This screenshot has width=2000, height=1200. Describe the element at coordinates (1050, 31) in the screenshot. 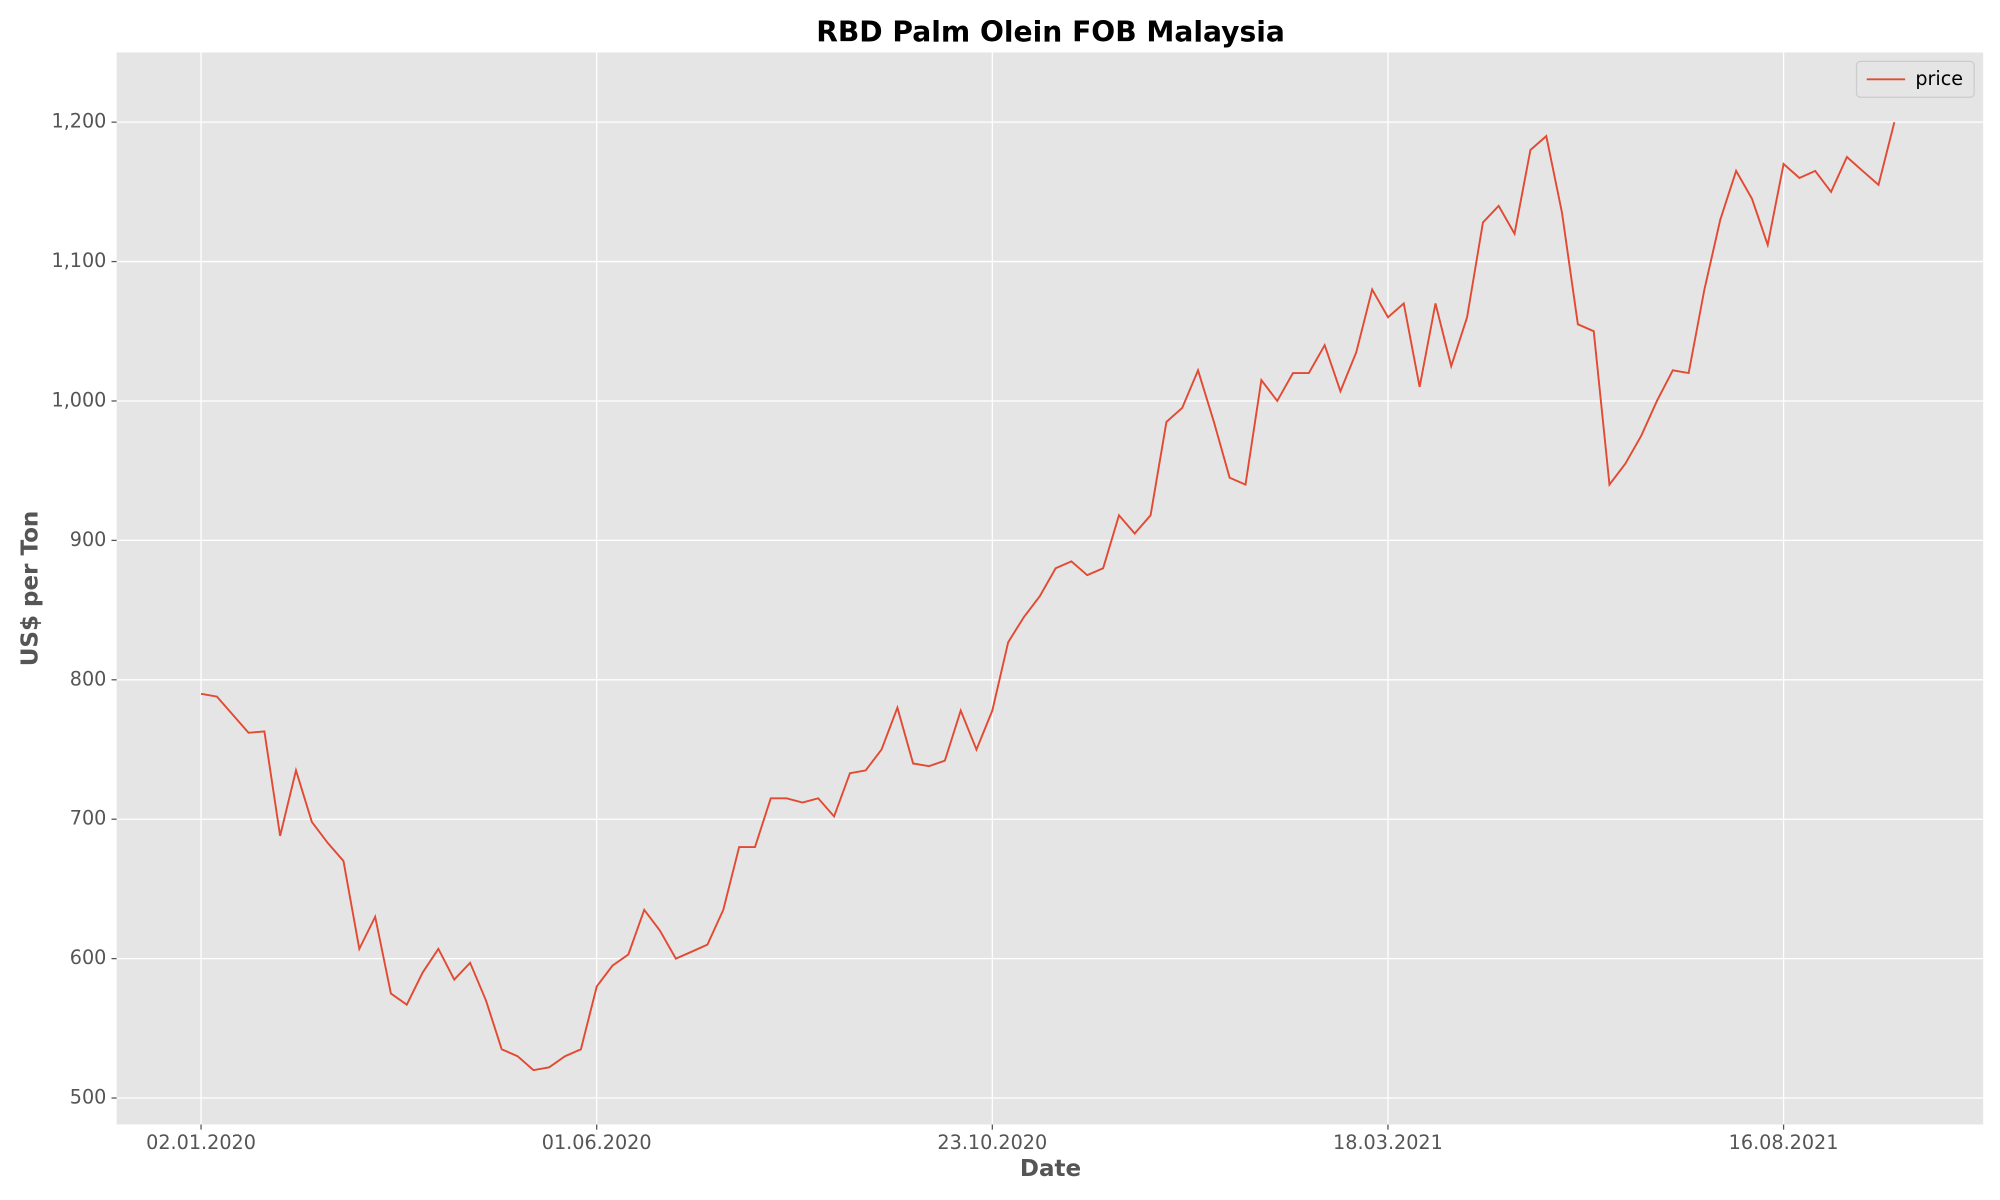

I see `chart-title: RBD Palm Olein FOB Malaysia` at that location.